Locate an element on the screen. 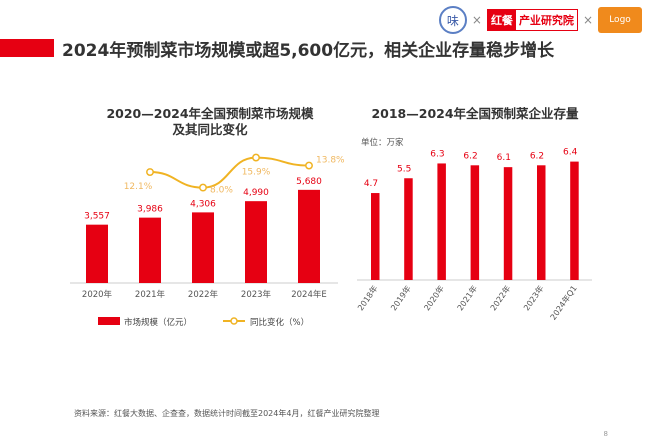  chart1-title: 2020—2024年全国预制菜市场规模 及其同比变化 is located at coordinates (210, 121).